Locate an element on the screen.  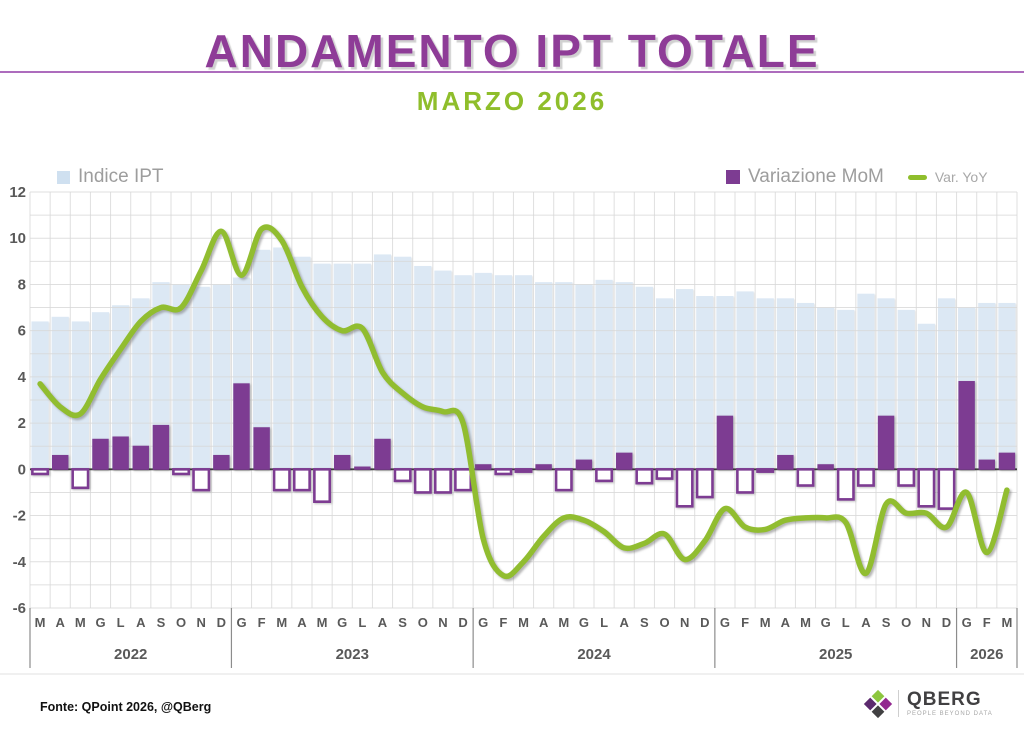
year-label: 2024 is located at coordinates (594, 654).